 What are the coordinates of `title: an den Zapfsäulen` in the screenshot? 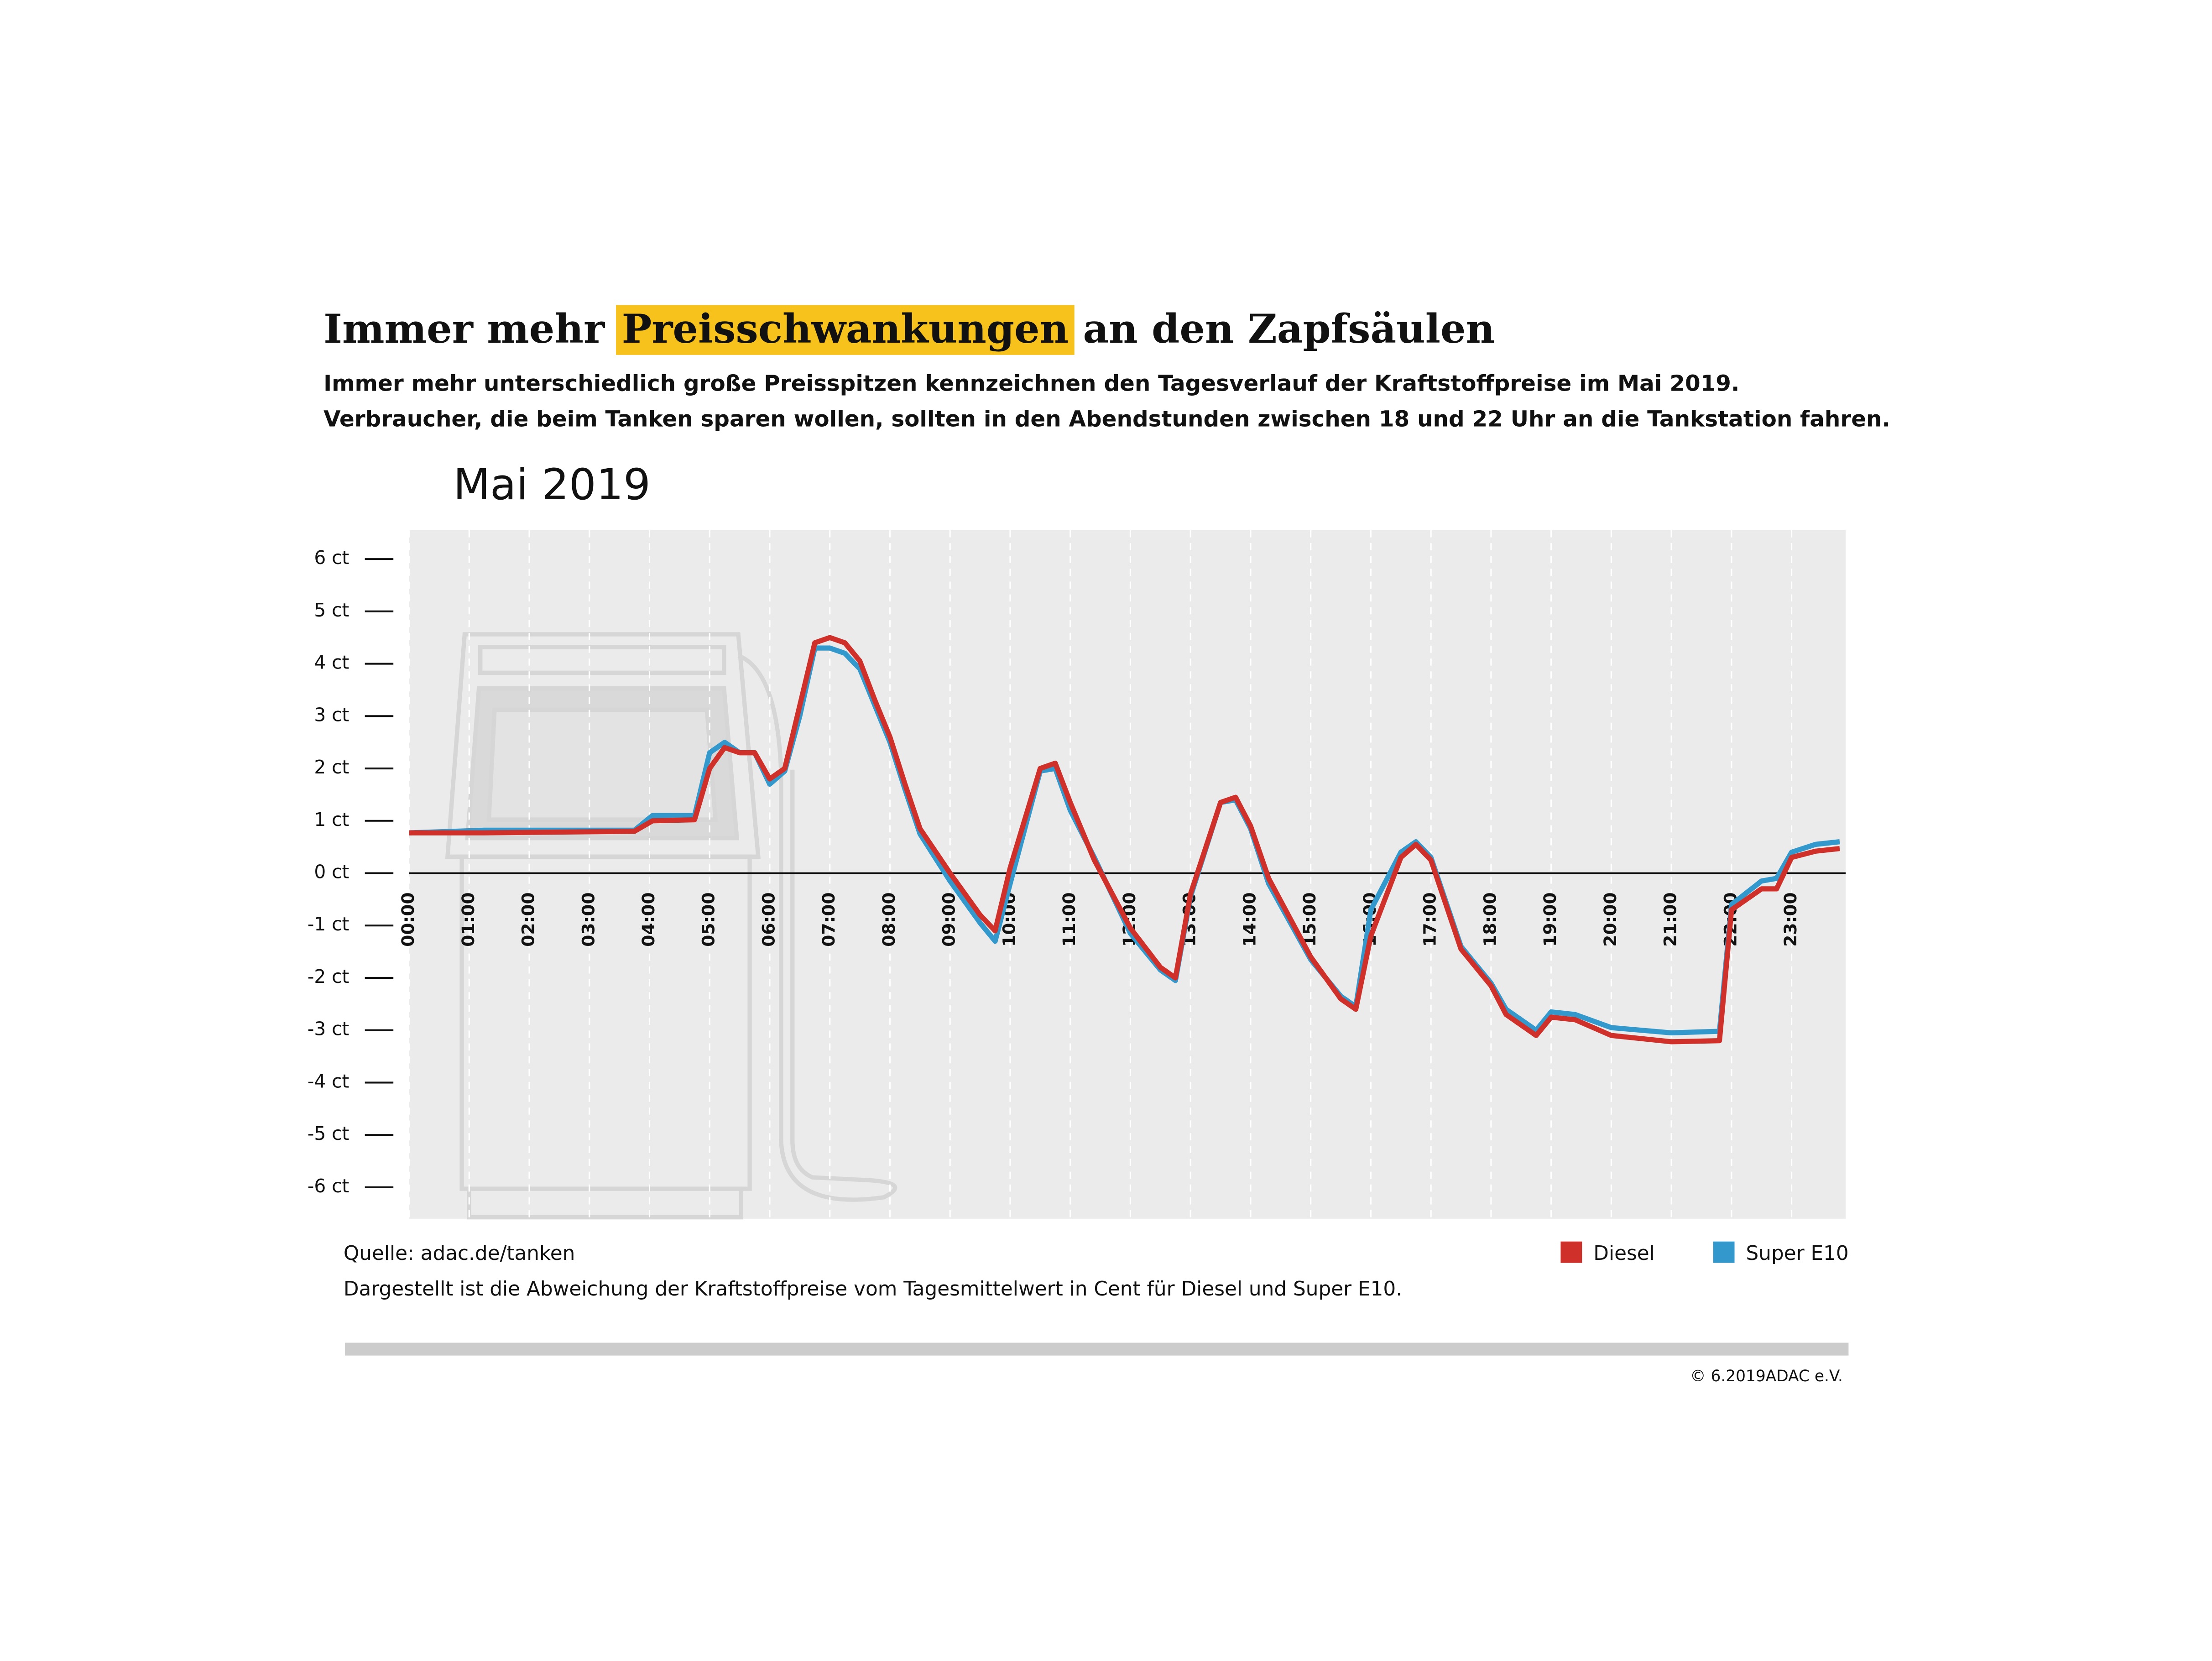 It's located at (1289, 329).